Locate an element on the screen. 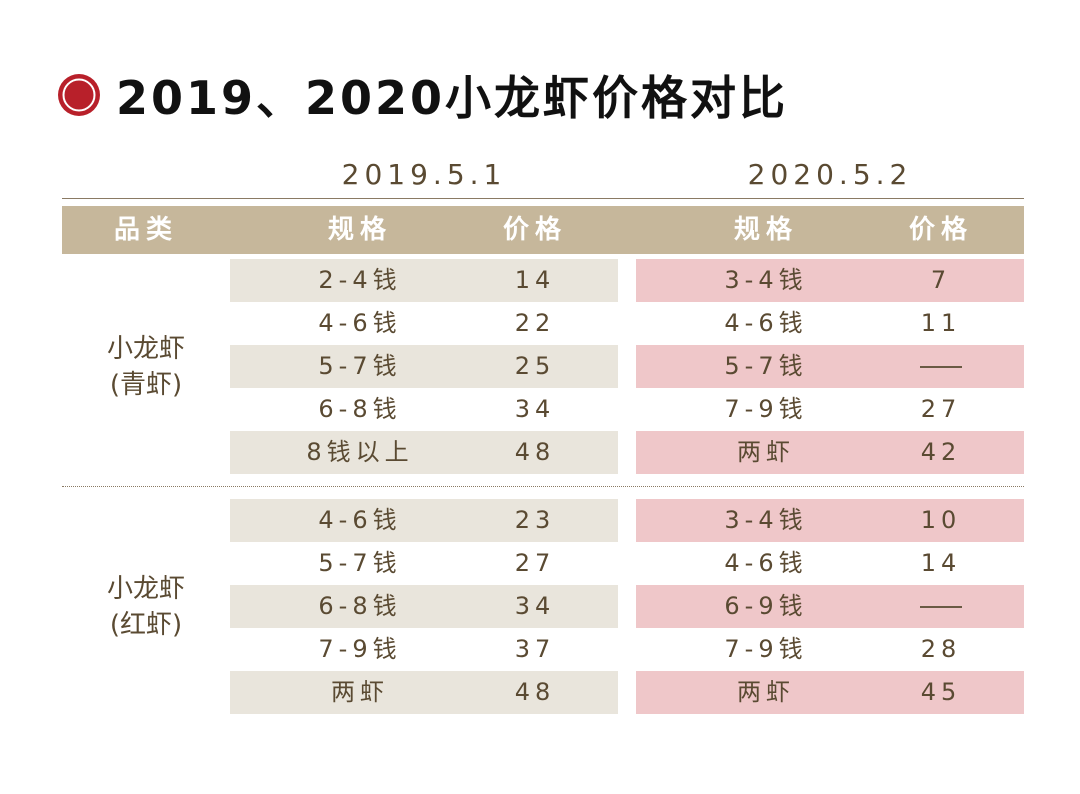  price-2019: 14 is located at coordinates (535, 280).